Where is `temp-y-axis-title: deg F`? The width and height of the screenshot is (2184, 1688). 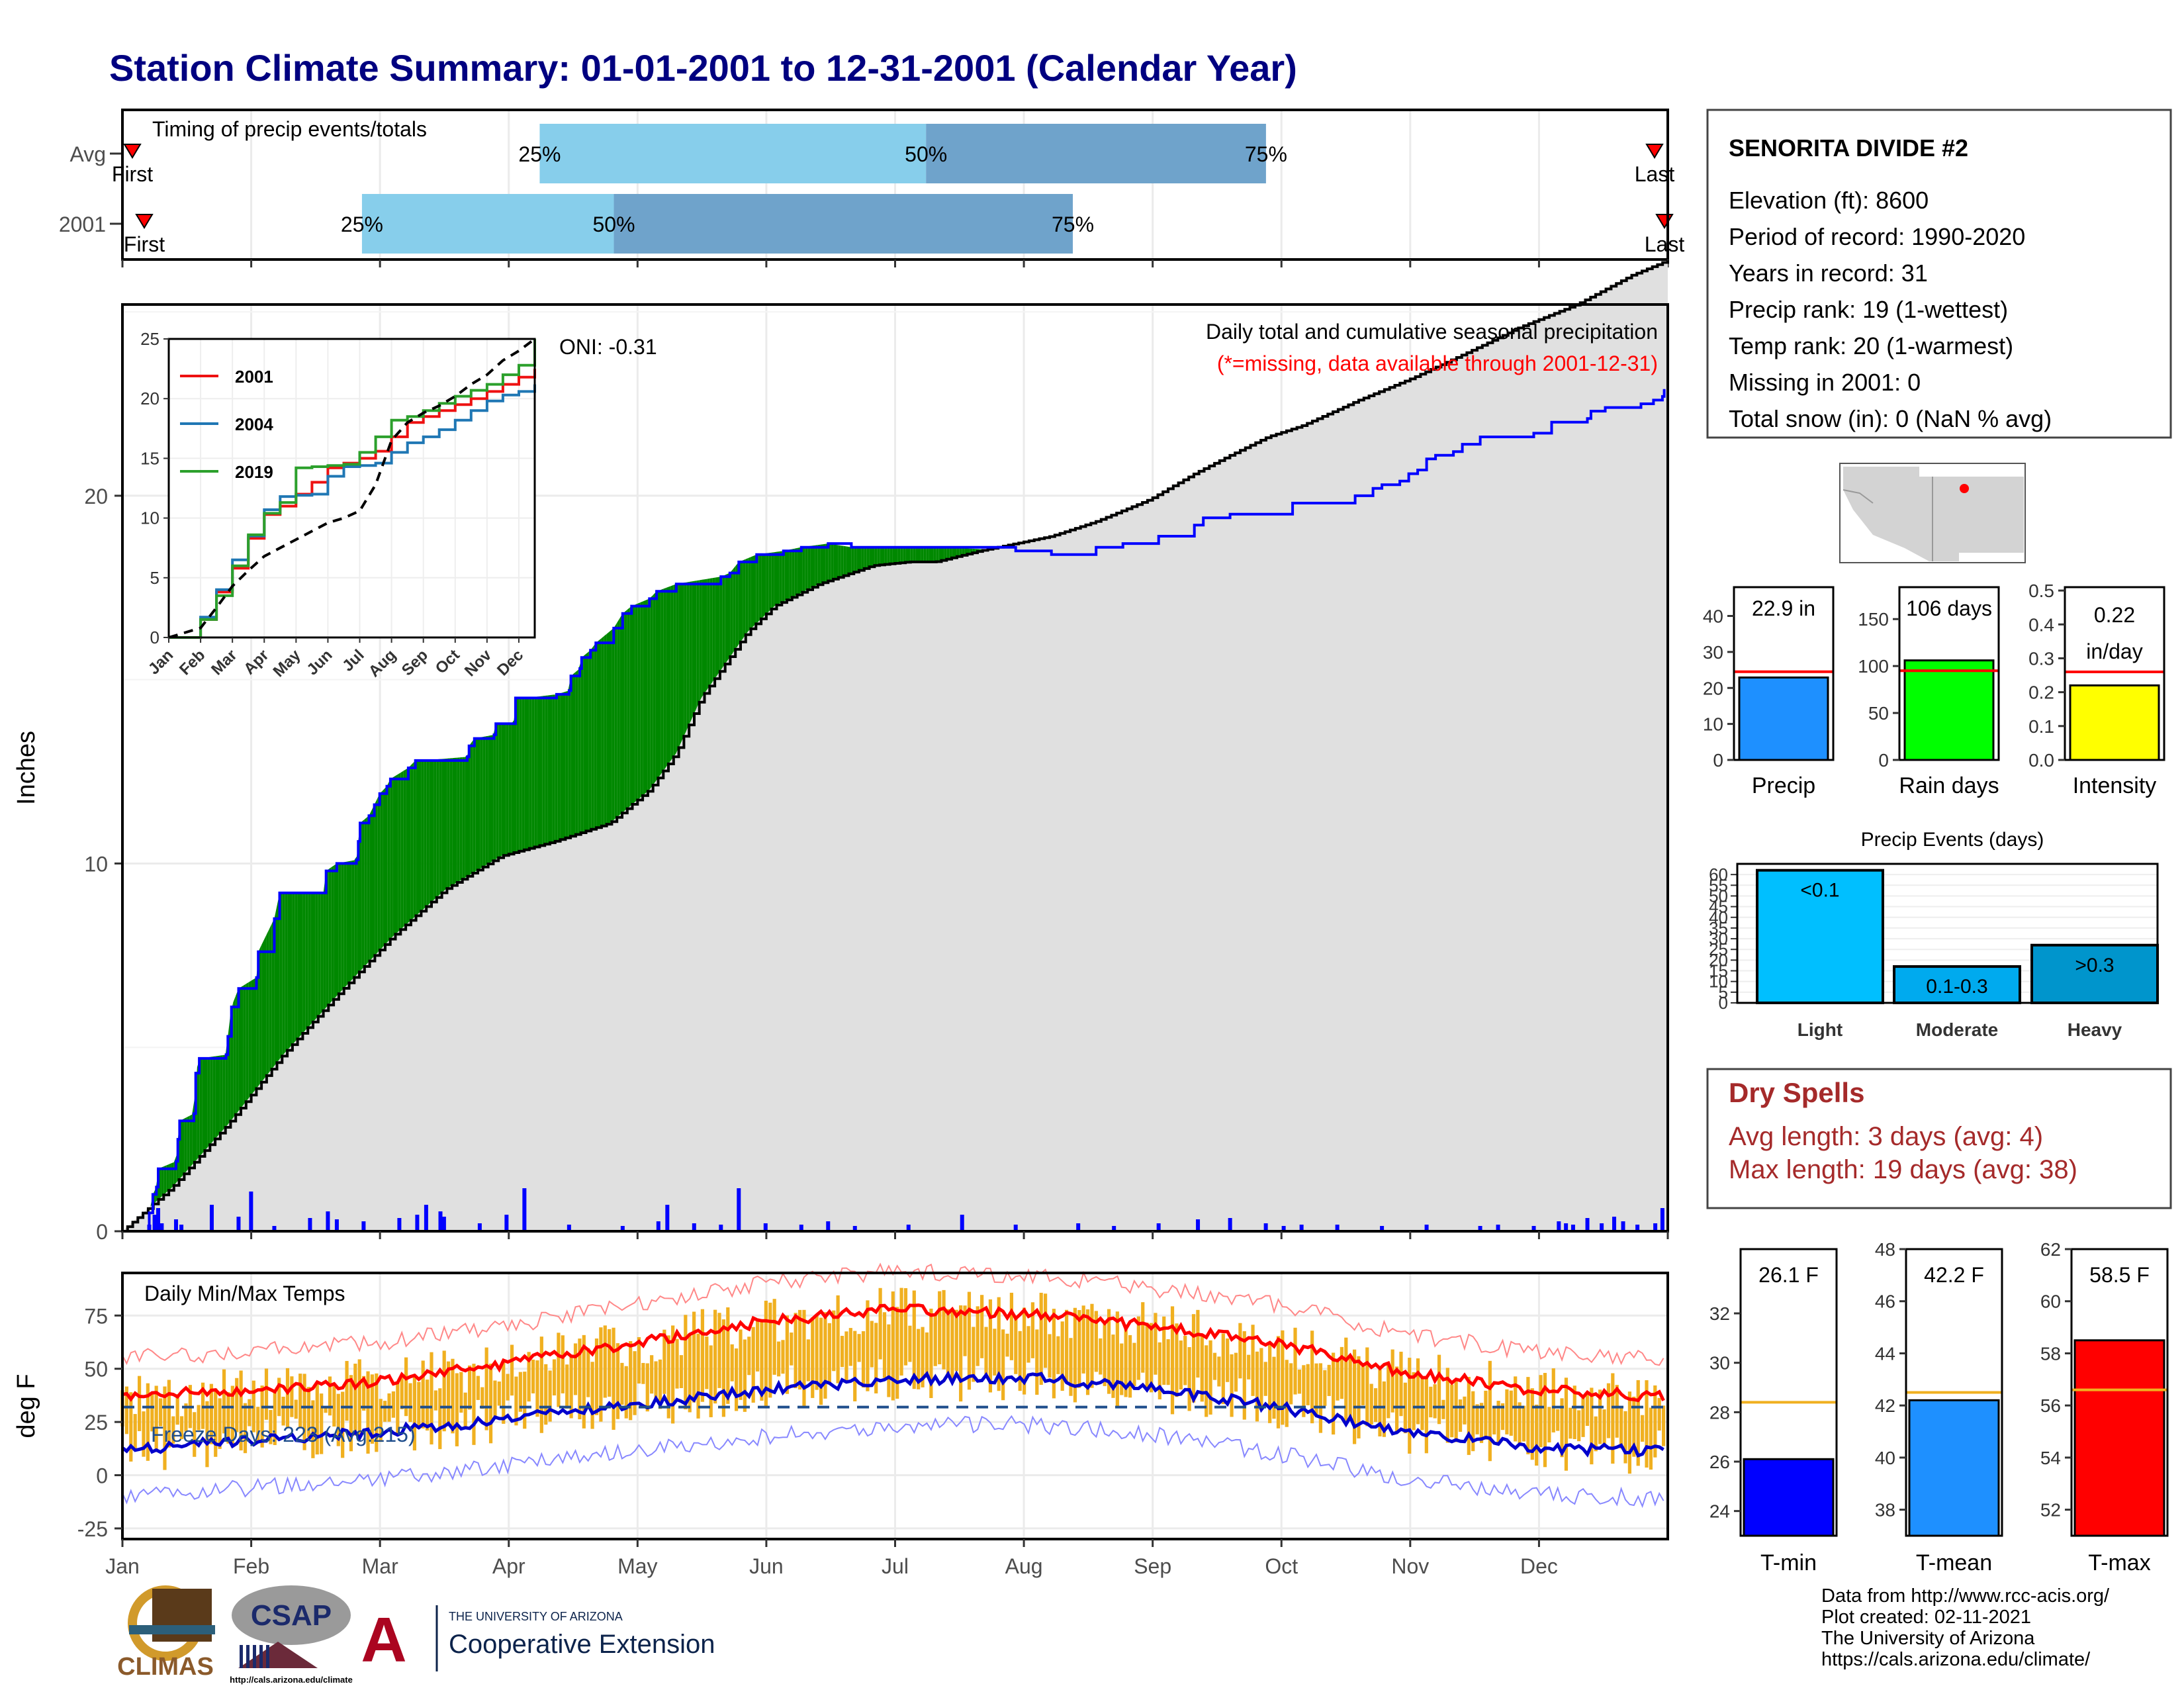
temp-y-axis-title: deg F is located at coordinates (26, 1406).